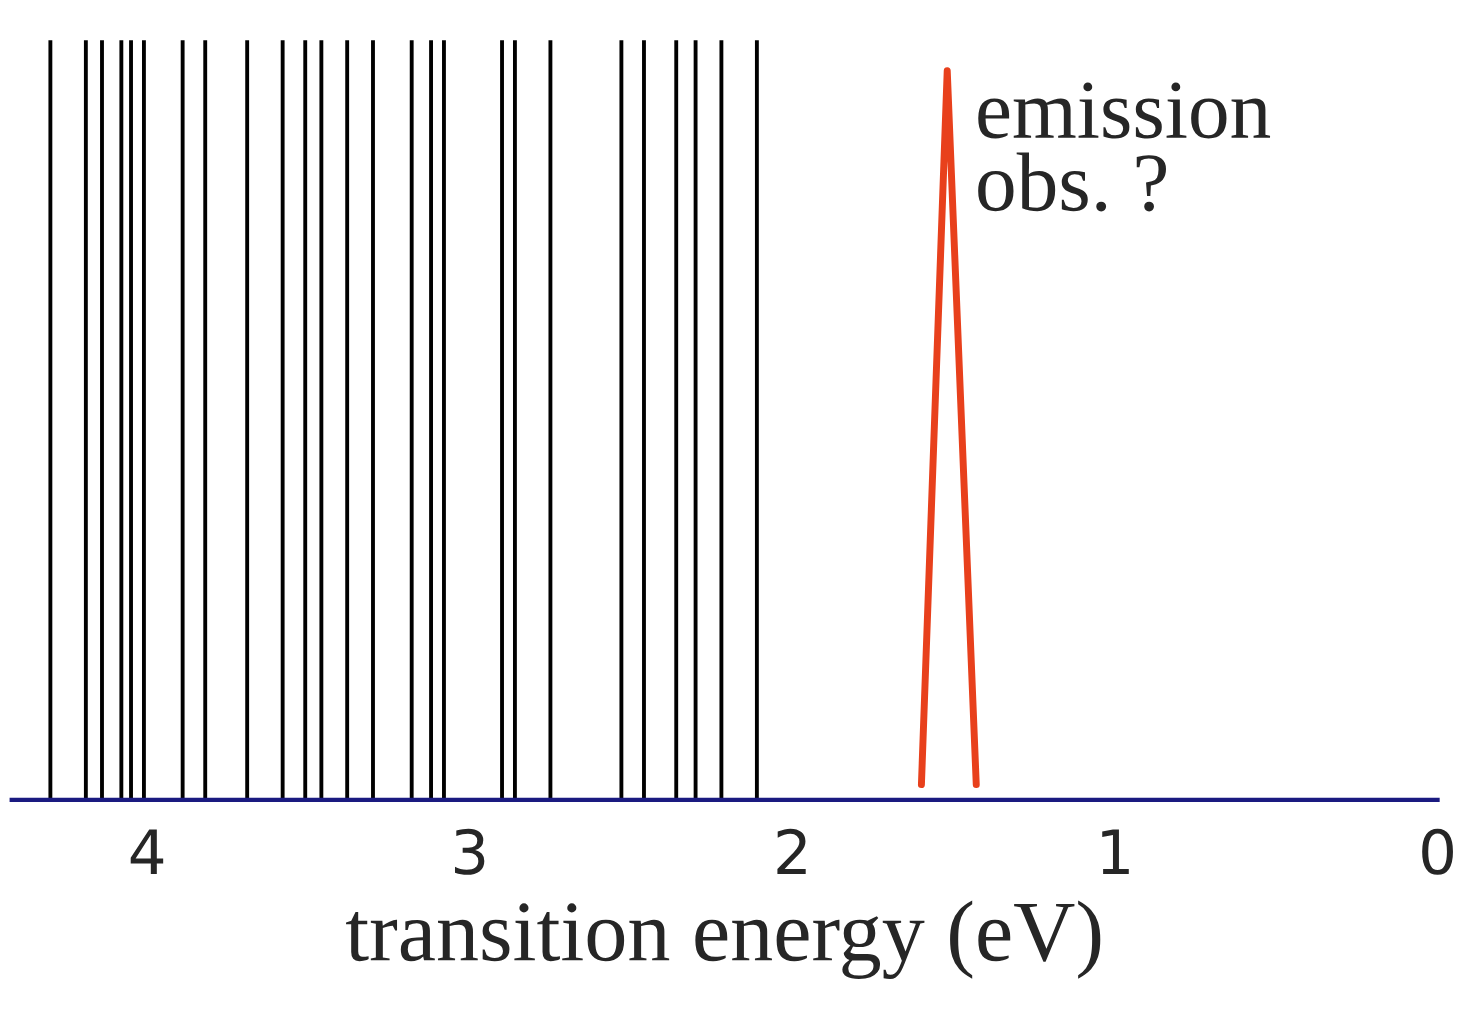 The height and width of the screenshot is (1036, 1458). I want to click on x-tick-label: 4, so click(147, 851).